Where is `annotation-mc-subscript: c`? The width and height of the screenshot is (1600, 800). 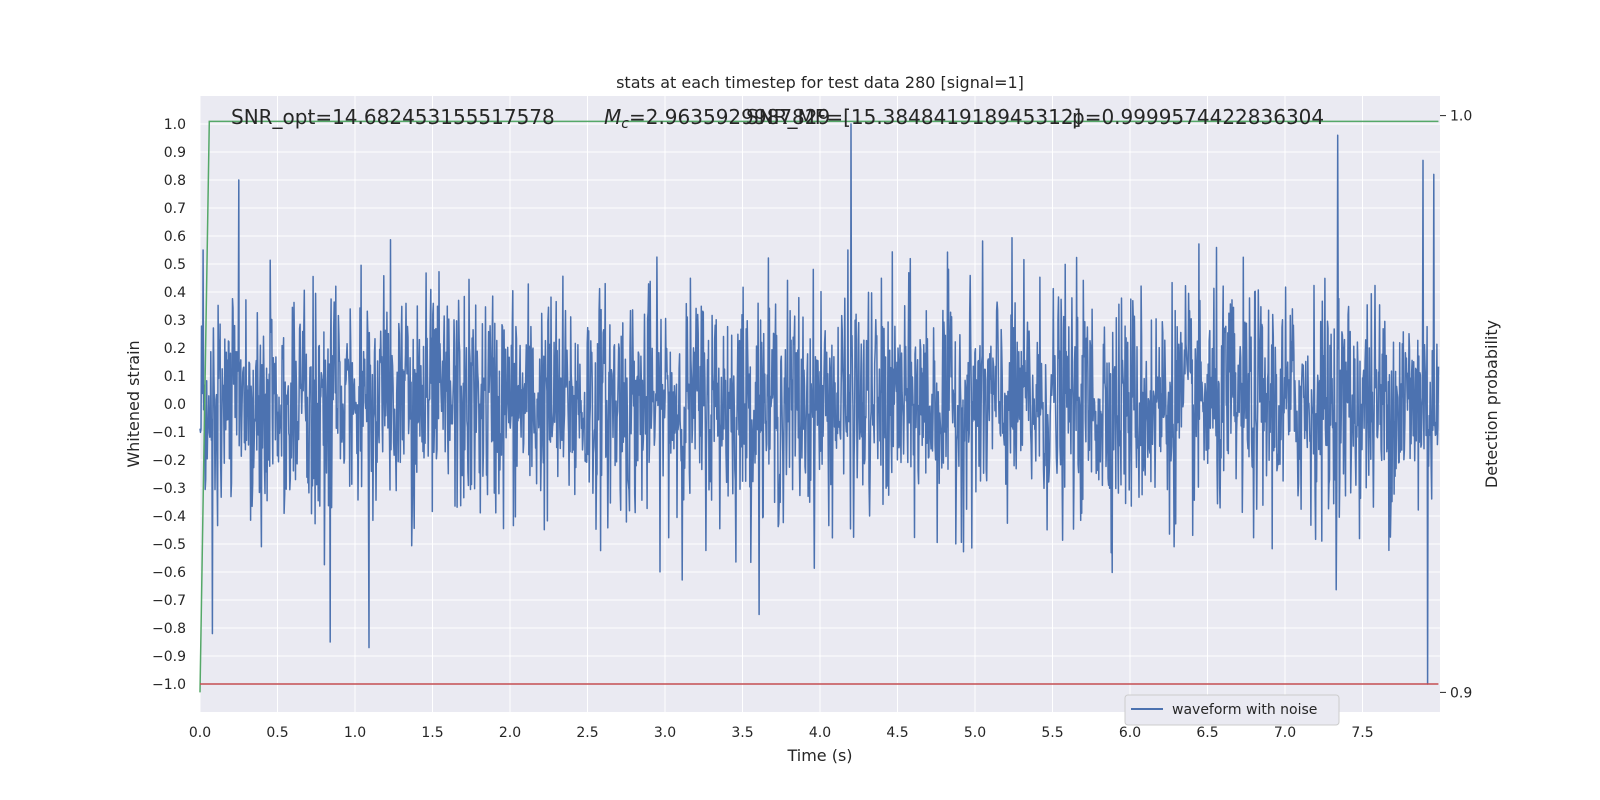 annotation-mc-subscript: c is located at coordinates (625, 124).